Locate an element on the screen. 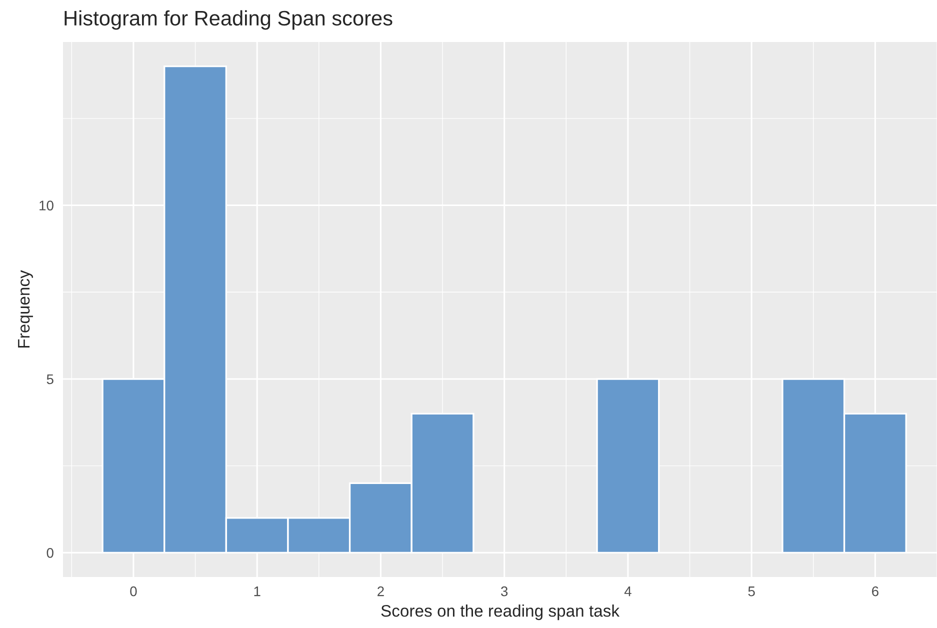 This screenshot has width=937, height=628. y-tick-label: 0 is located at coordinates (50, 553).